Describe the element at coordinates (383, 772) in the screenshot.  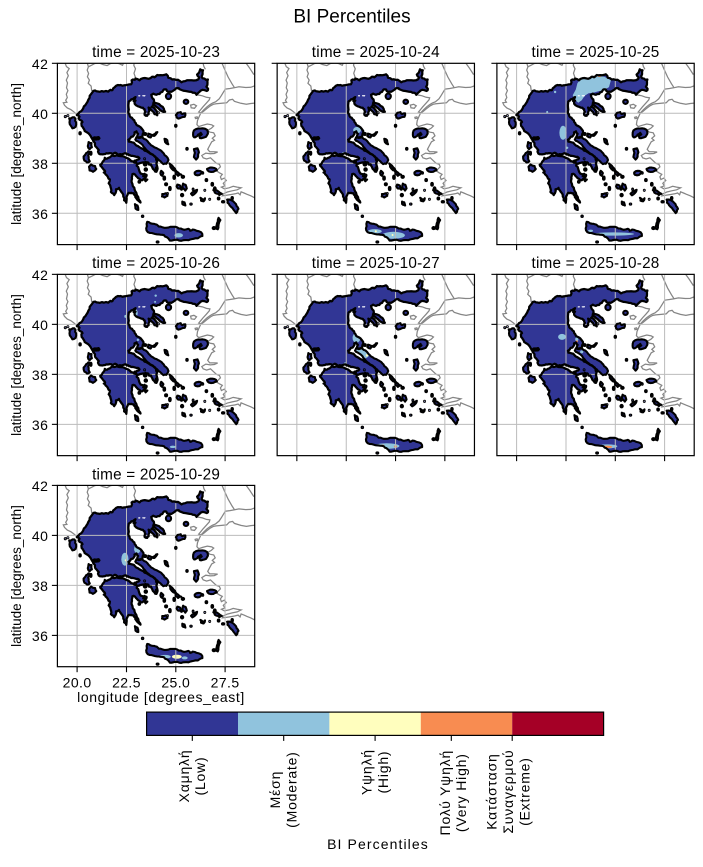
I see `svg-text: (High)` at that location.